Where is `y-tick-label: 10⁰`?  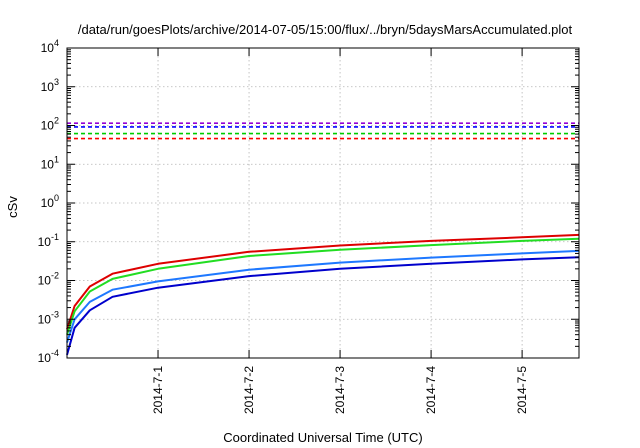 y-tick-label: 10⁰ is located at coordinates (50, 201).